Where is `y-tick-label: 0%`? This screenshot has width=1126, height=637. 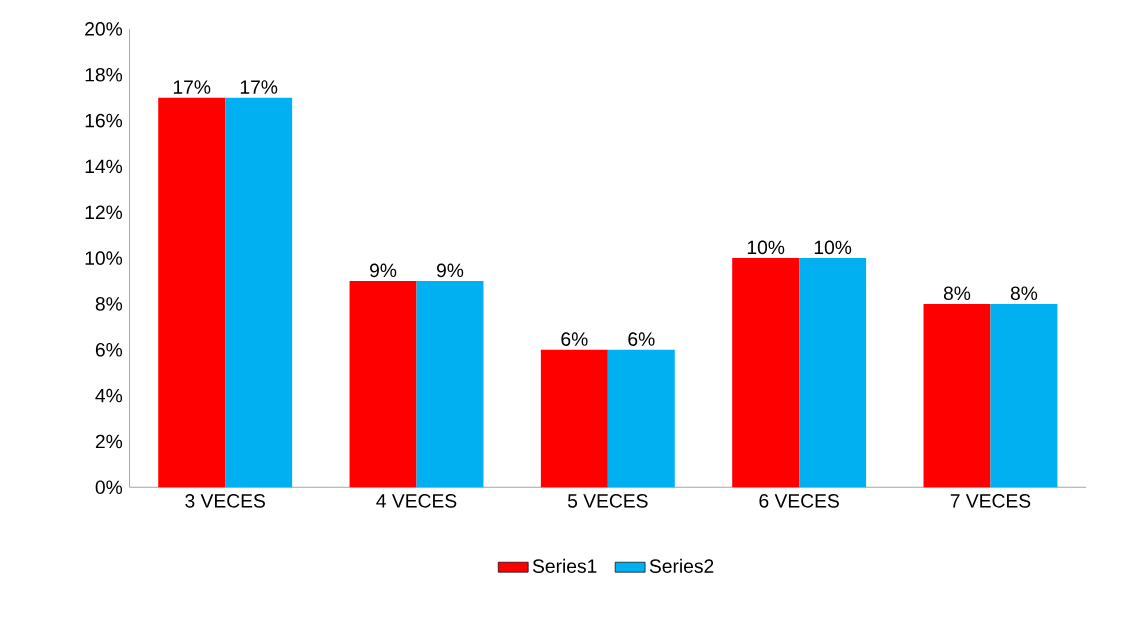 y-tick-label: 0% is located at coordinates (109, 487).